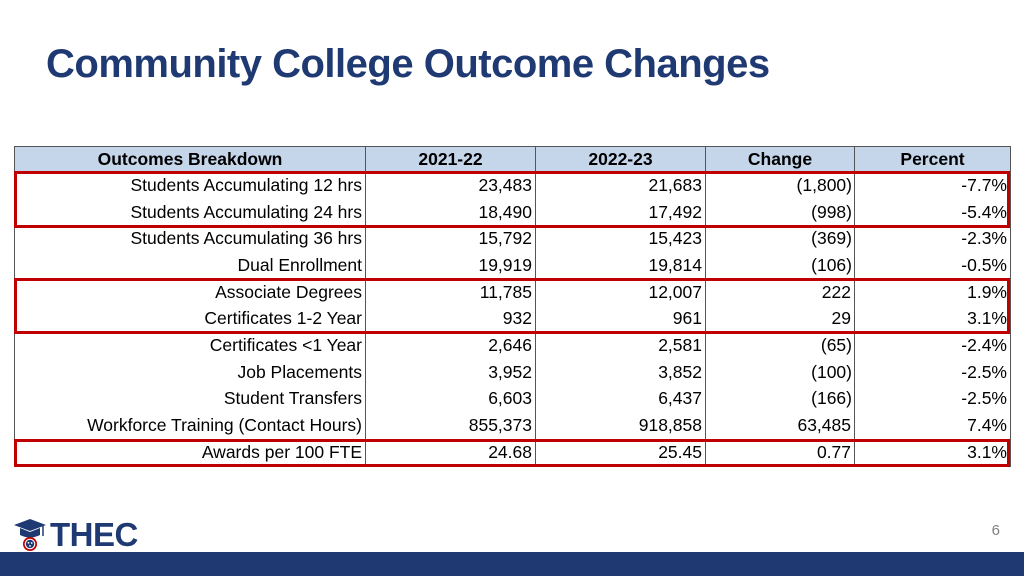  I want to click on page-title: Community College Outcome Changes, so click(408, 64).